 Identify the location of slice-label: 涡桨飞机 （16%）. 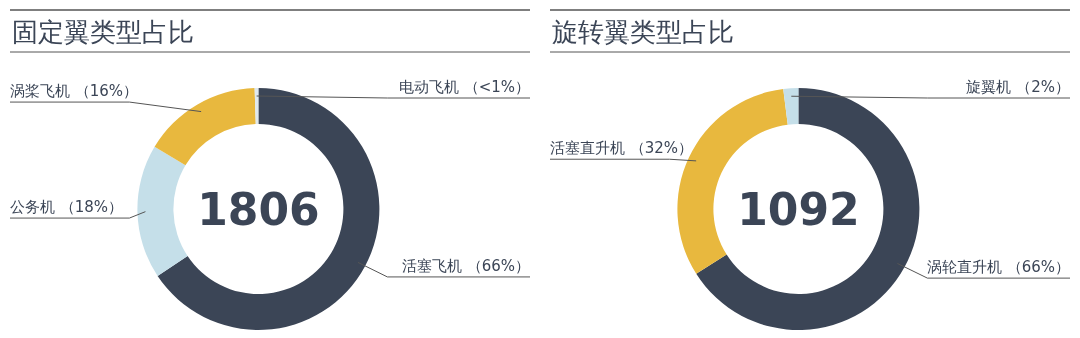
(74, 91).